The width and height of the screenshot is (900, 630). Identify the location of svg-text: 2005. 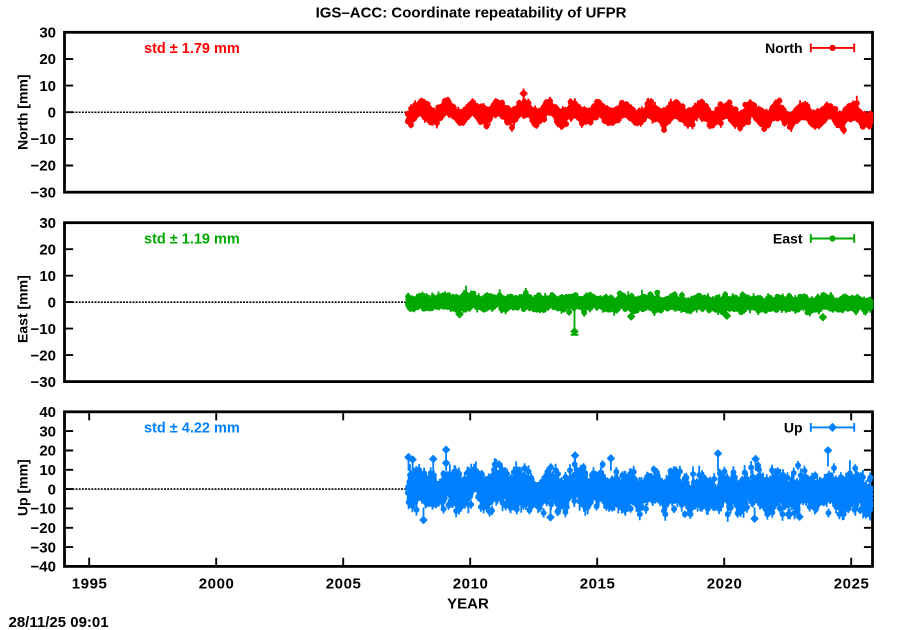
(344, 584).